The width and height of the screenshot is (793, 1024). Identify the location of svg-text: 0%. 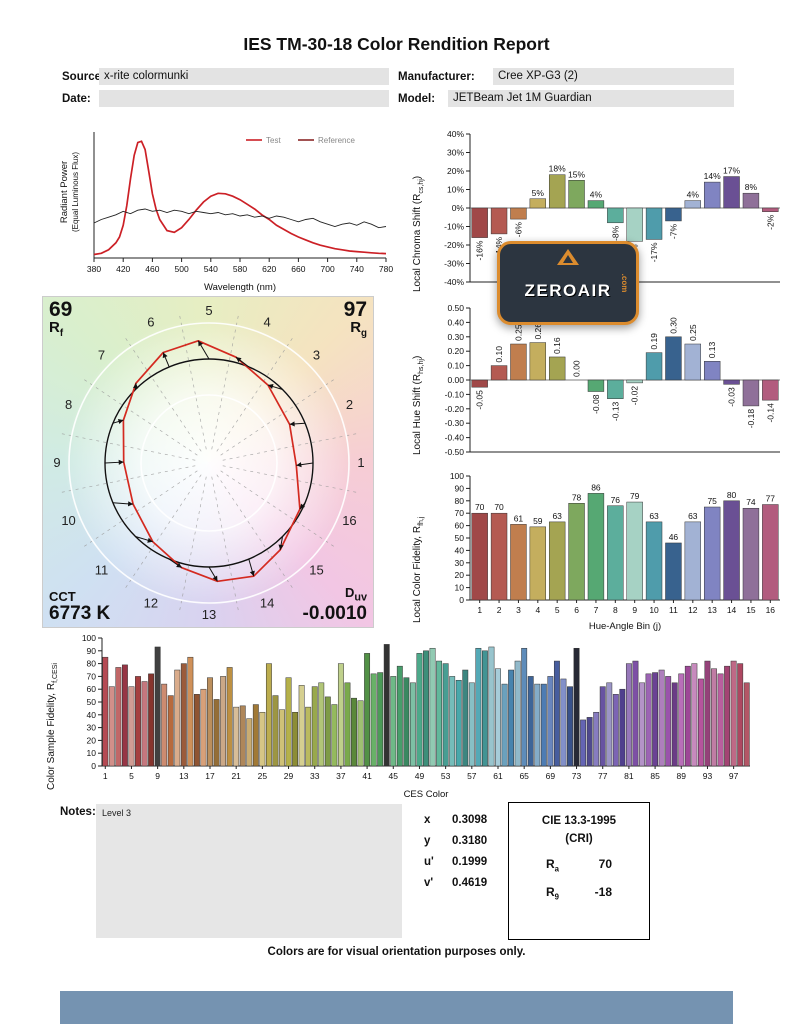
(458, 208).